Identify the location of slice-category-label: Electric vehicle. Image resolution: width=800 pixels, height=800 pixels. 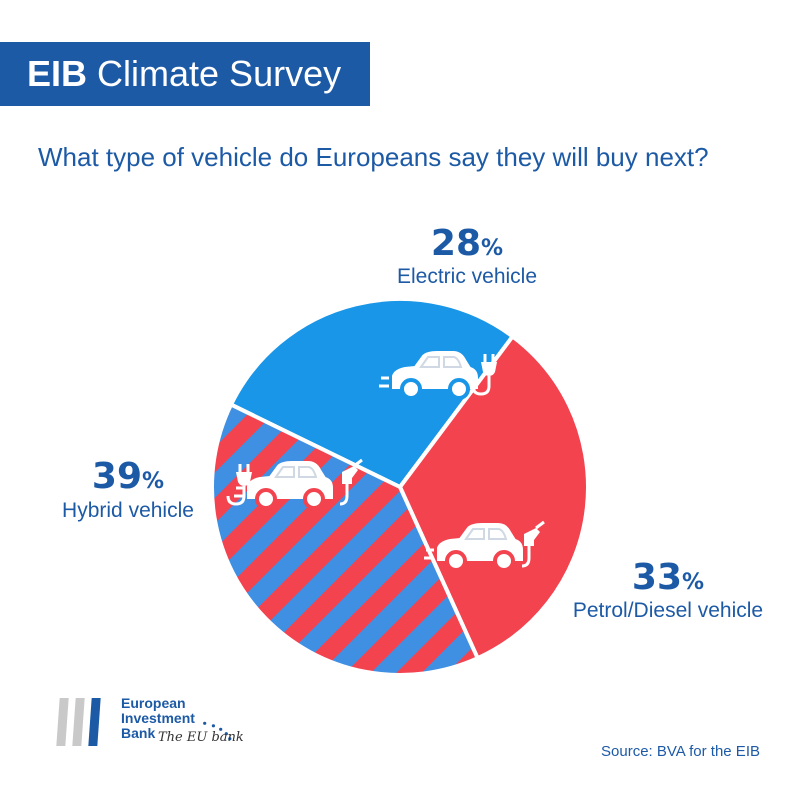
(467, 276).